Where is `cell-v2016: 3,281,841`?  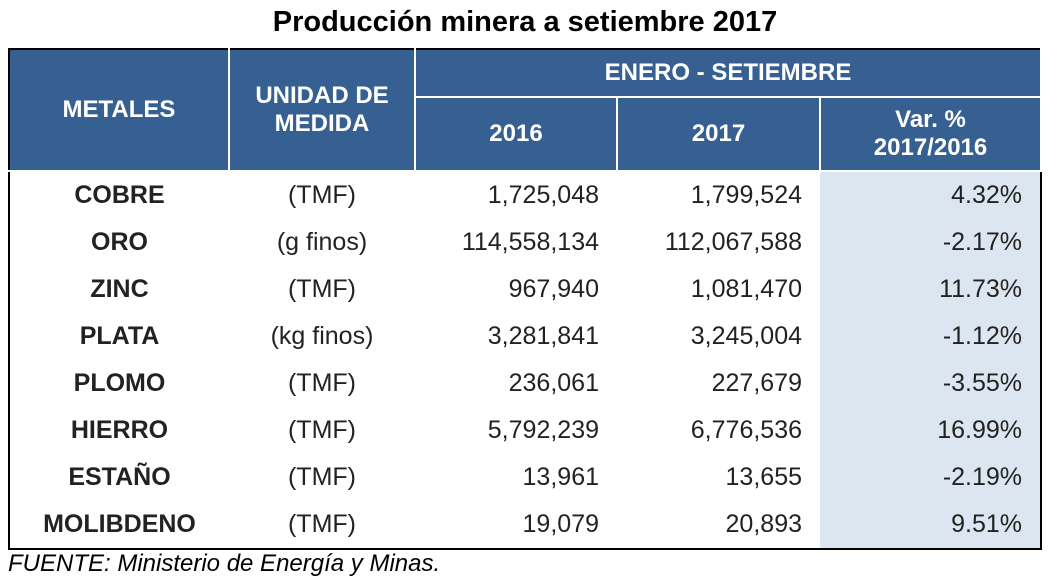 cell-v2016: 3,281,841 is located at coordinates (543, 336).